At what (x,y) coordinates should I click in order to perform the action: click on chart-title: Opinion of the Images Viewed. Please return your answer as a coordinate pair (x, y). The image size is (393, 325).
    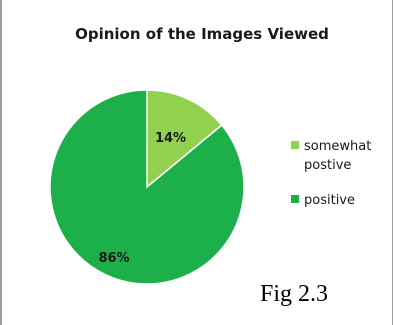
    Looking at the image, I should click on (202, 34).